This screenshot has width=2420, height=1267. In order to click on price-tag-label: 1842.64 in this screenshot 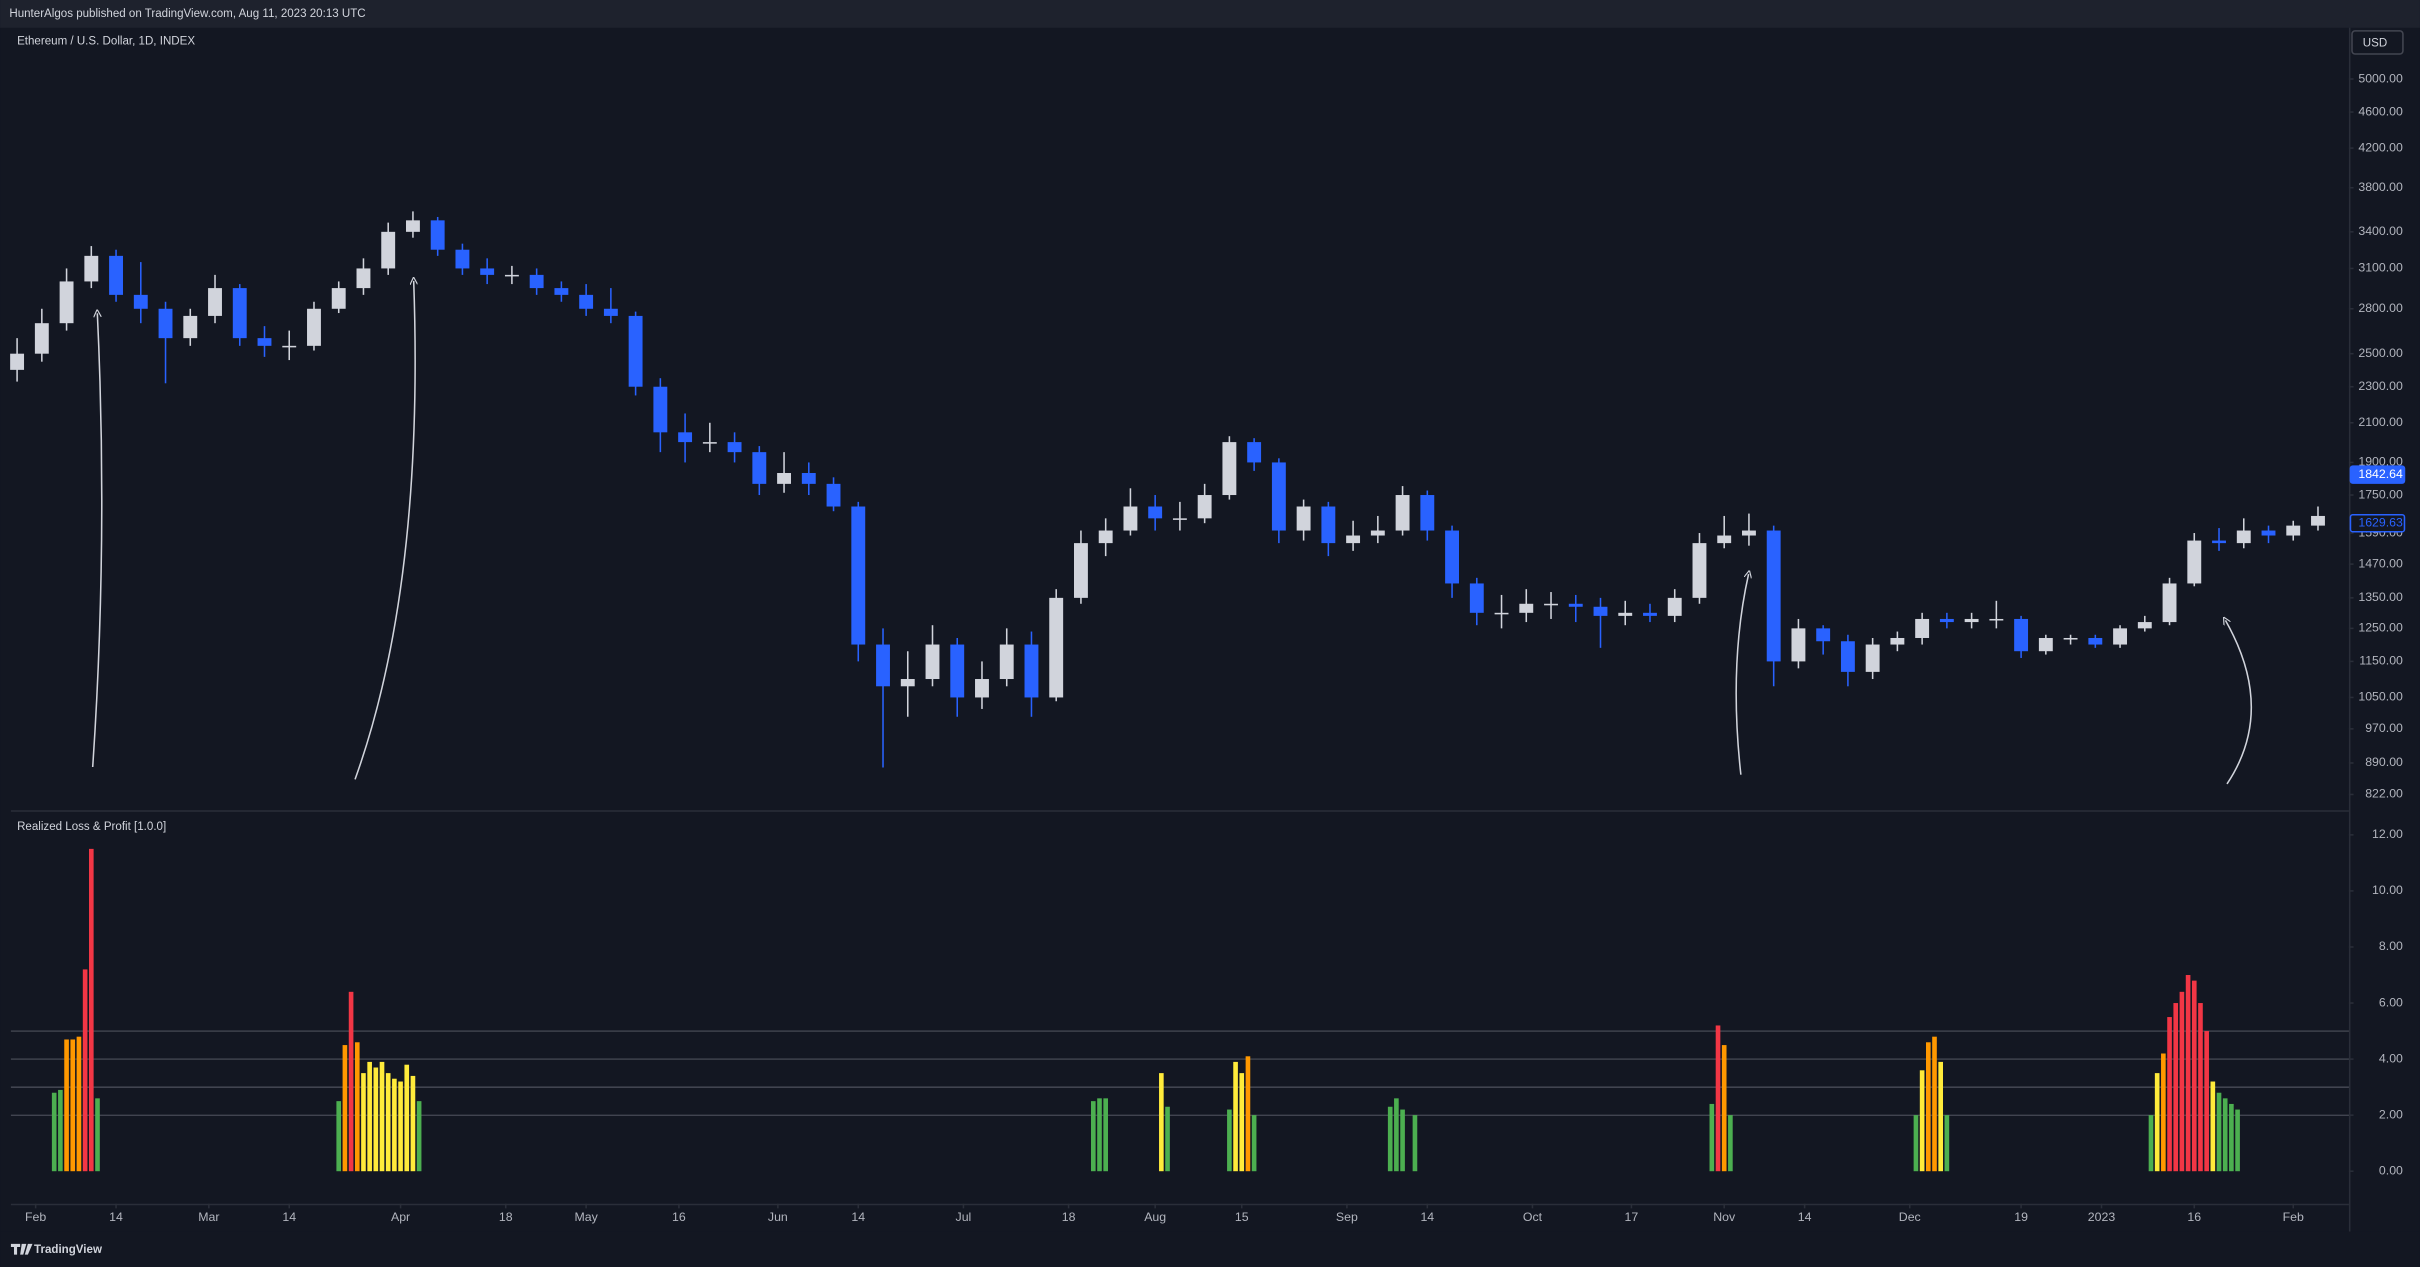, I will do `click(2380, 474)`.